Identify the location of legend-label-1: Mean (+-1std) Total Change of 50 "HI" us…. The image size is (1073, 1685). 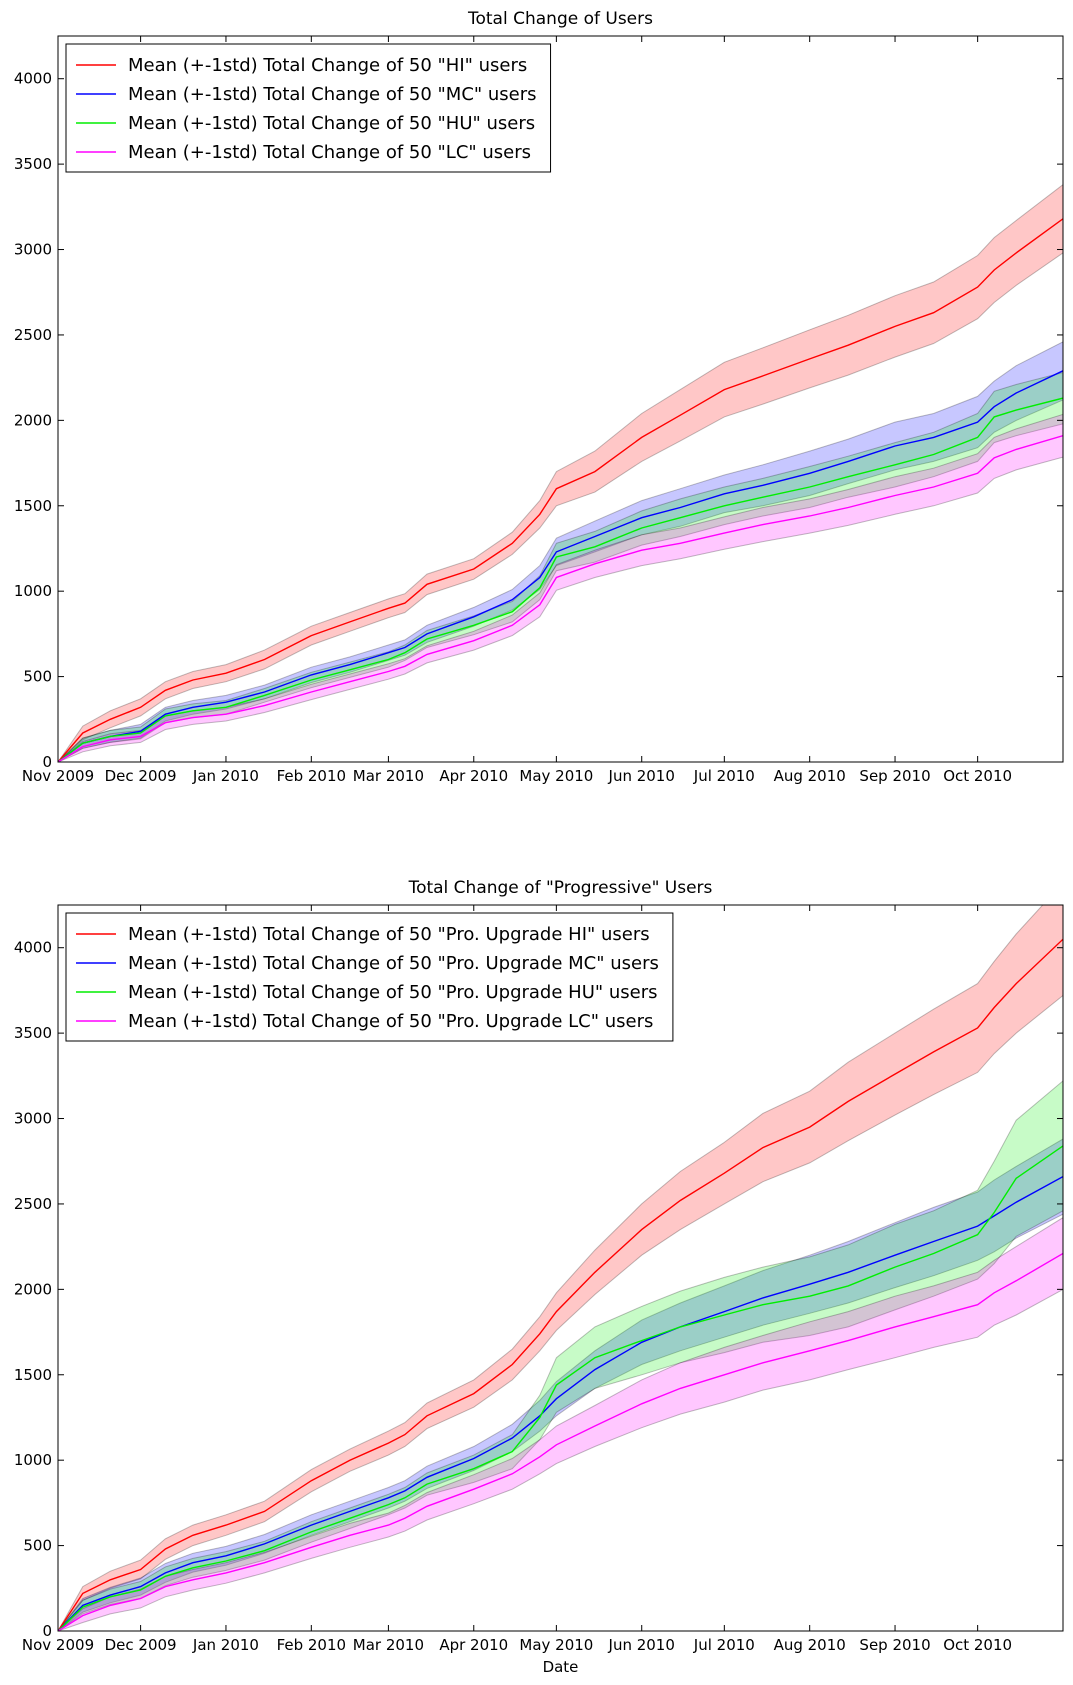
(327, 65).